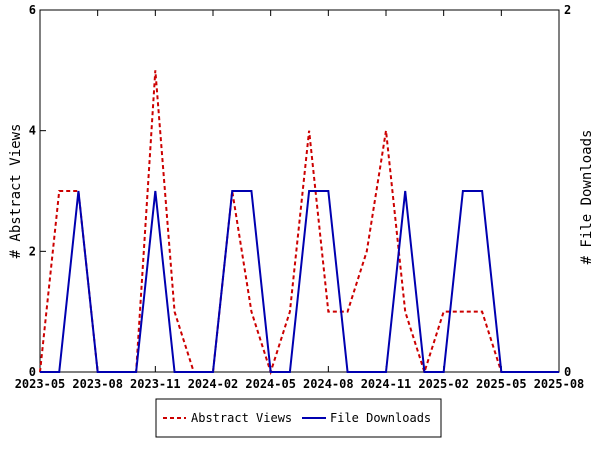 The image size is (600, 450). I want to click on right-y-tick-label-2: 2, so click(567, 10).